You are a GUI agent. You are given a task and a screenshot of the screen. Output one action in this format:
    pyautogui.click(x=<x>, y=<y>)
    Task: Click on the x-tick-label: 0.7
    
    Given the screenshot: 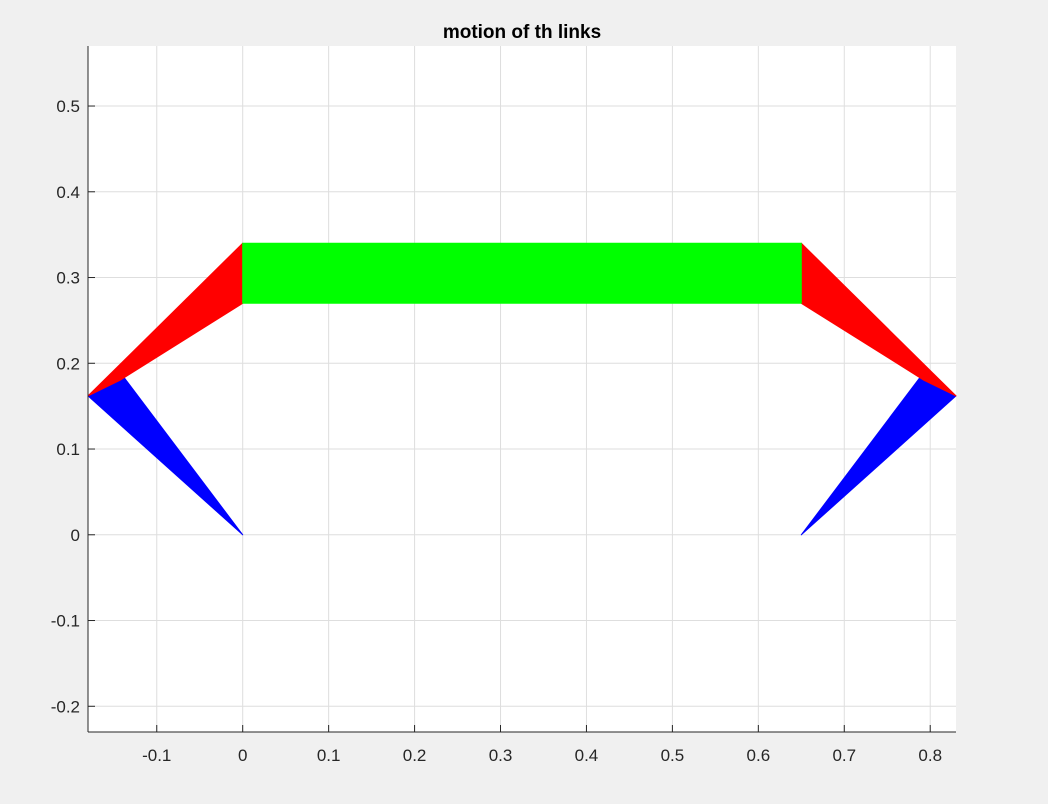 What is the action you would take?
    pyautogui.click(x=844, y=755)
    